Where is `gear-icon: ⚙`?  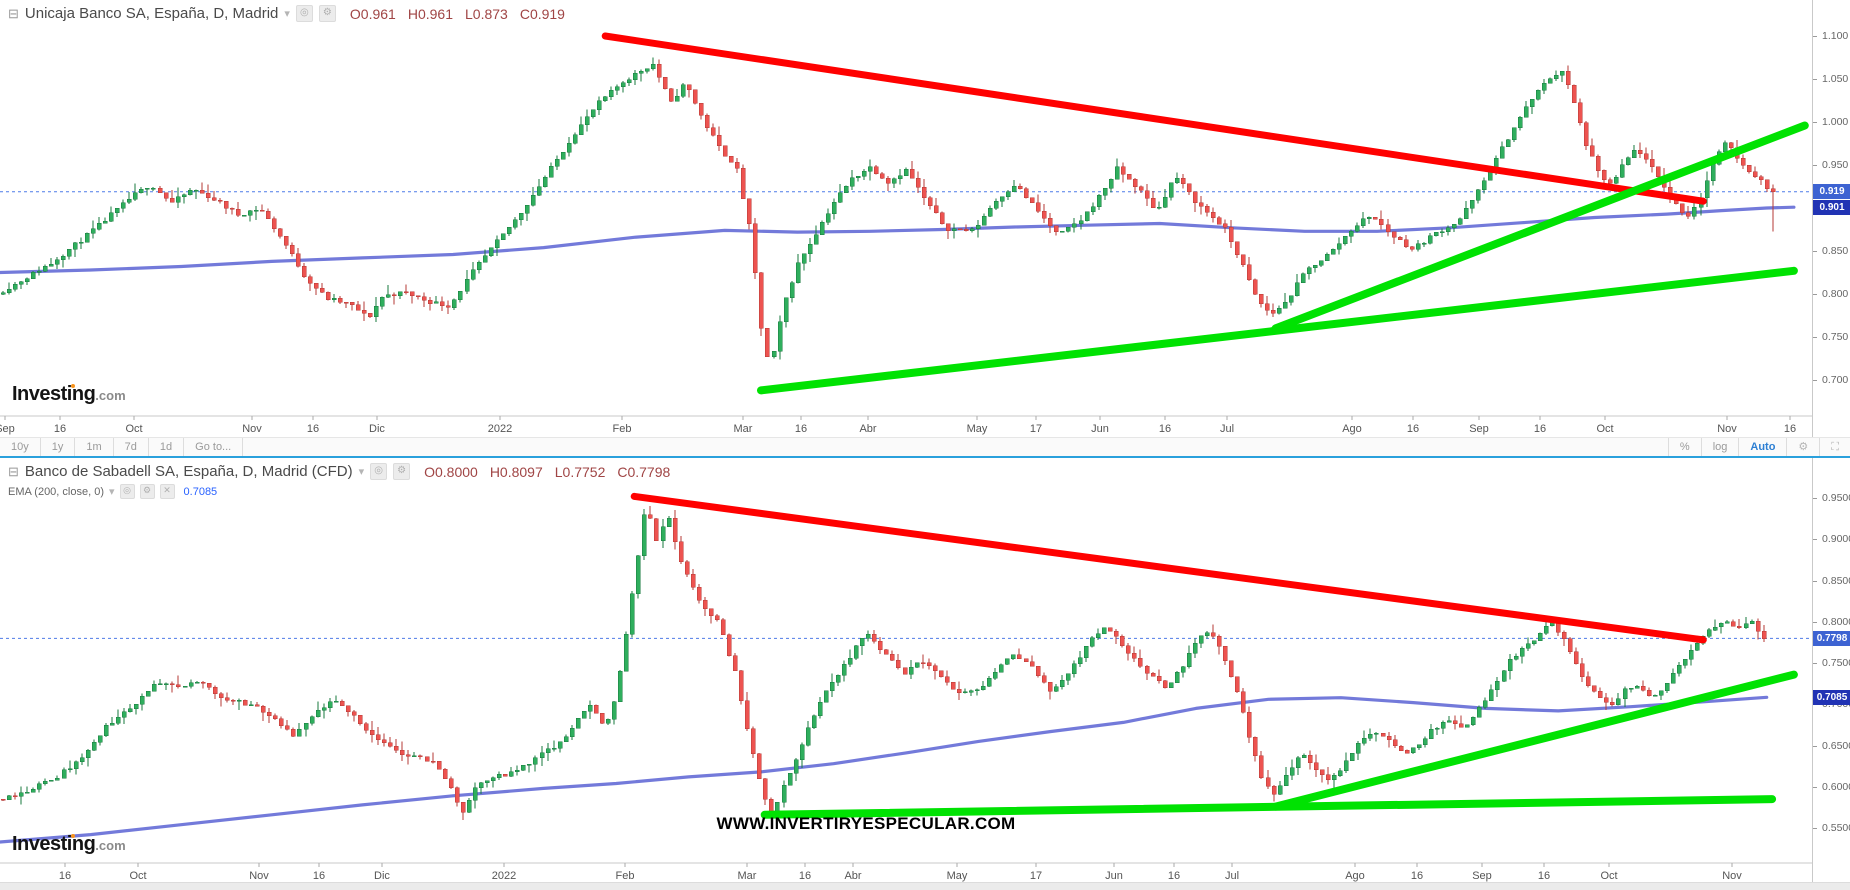
gear-icon: ⚙ is located at coordinates (1802, 447).